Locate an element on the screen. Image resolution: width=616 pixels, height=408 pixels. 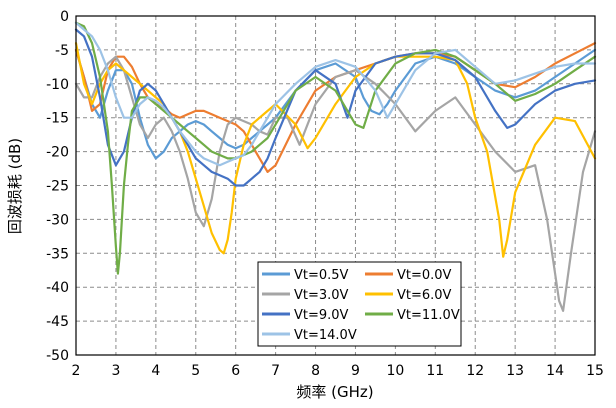
x-tick-label: 7 is located at coordinates (275, 371).